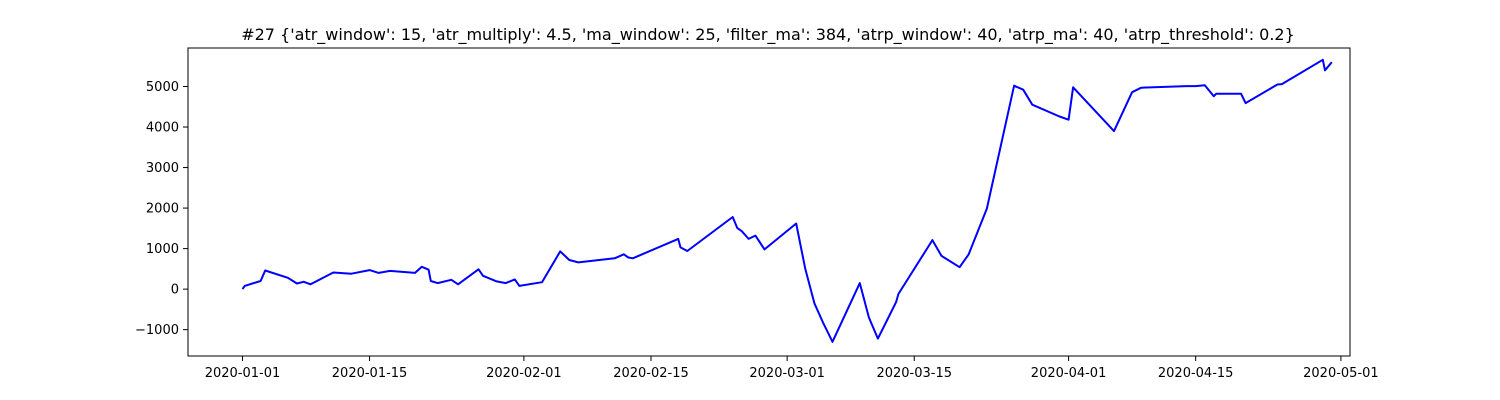 This screenshot has height=400, width=1500. What do you see at coordinates (162, 249) in the screenshot?
I see `y-tick-label: 1000` at bounding box center [162, 249].